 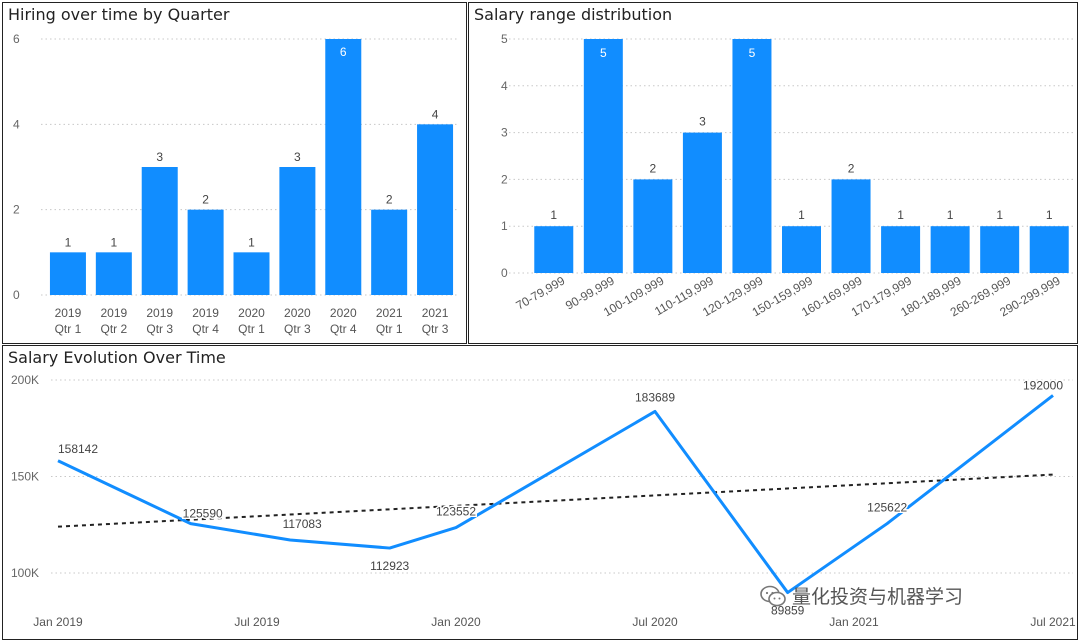 I want to click on data-label: 192000, so click(x=1043, y=385).